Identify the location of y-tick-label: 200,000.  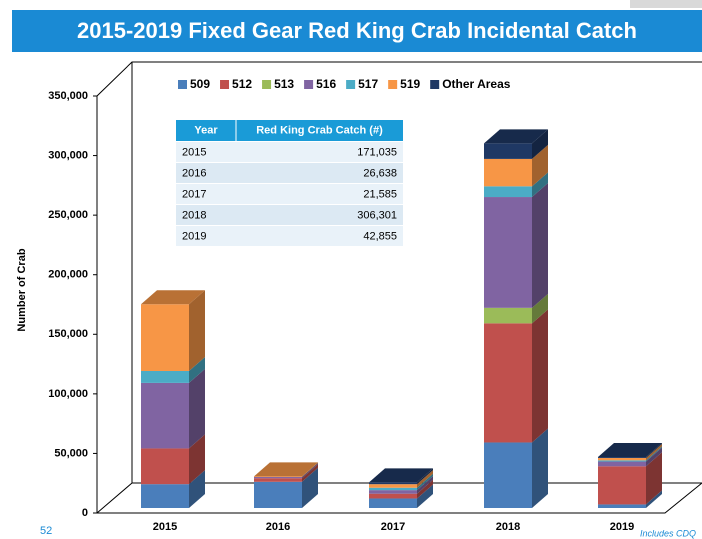
(68, 275).